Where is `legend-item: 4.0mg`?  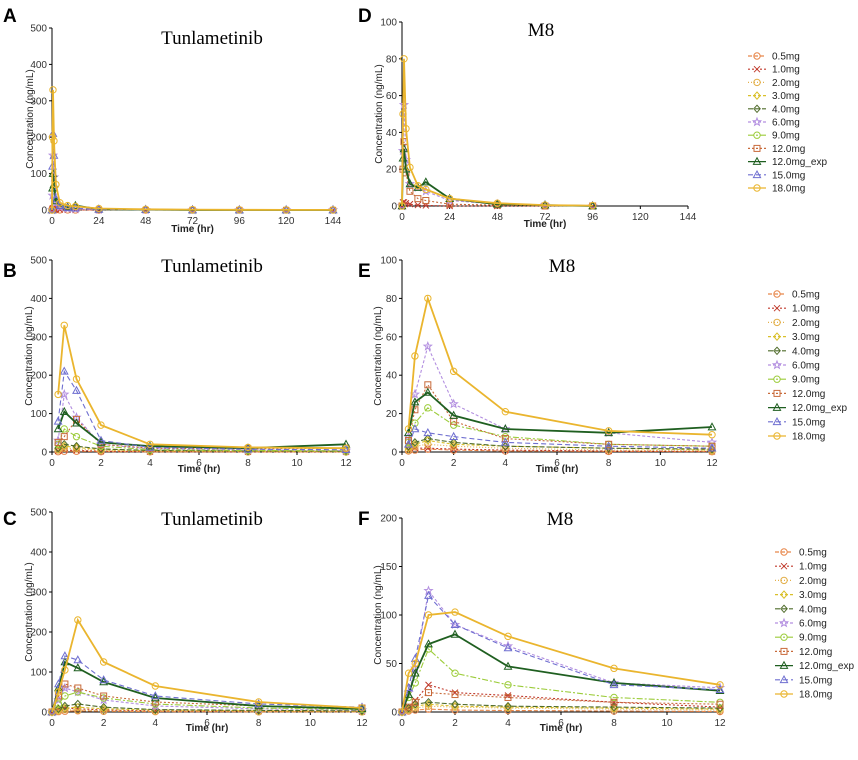
legend-item: 4.0mg is located at coordinates (801, 609).